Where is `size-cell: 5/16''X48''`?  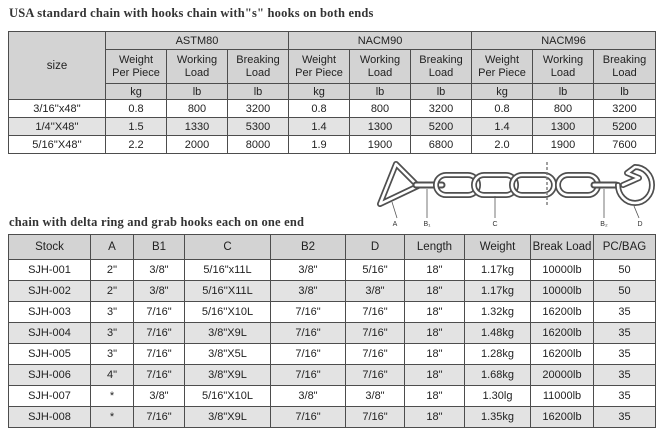 size-cell: 5/16''X48'' is located at coordinates (57, 144).